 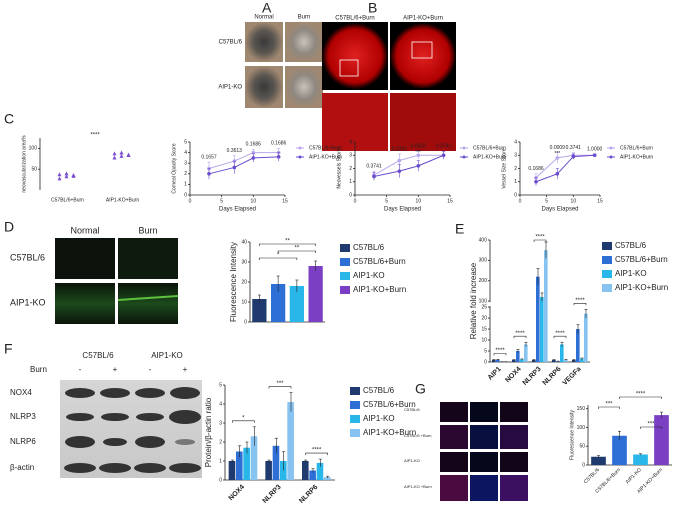 I want to click on column-label: Burn, so click(x=147, y=230).